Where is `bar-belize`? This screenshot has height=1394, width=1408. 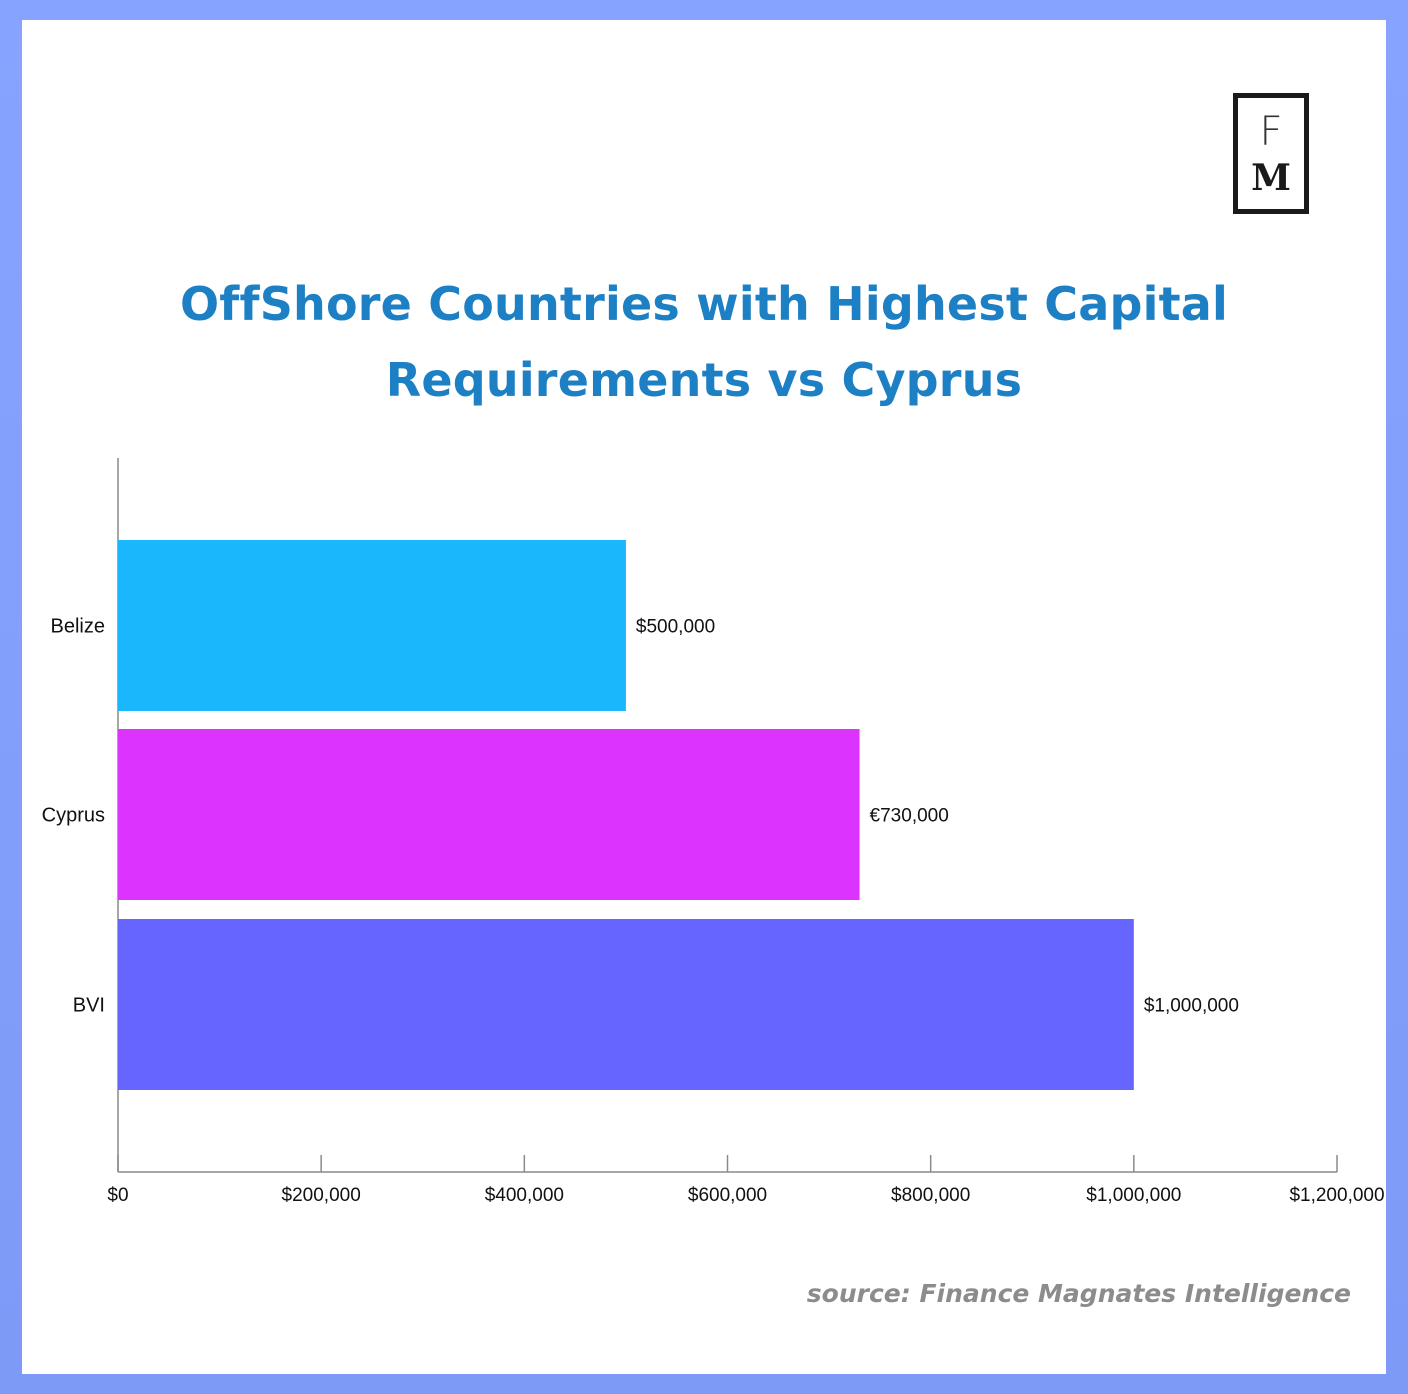
bar-belize is located at coordinates (372, 625).